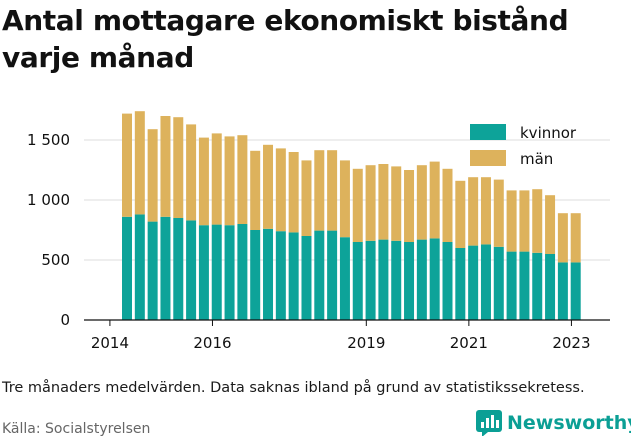  I want to click on legend-swatch-man, so click(488, 158).